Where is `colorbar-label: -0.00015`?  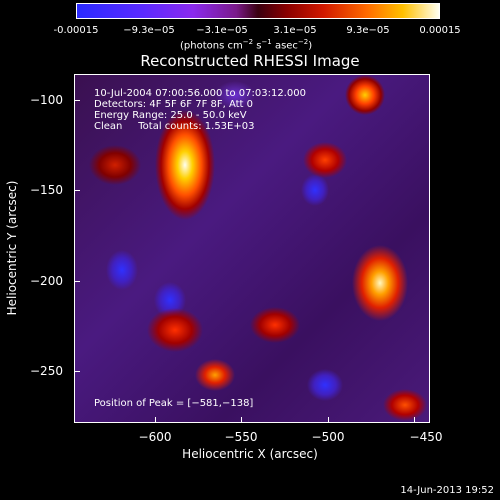 colorbar-label: -0.00015 is located at coordinates (76, 30).